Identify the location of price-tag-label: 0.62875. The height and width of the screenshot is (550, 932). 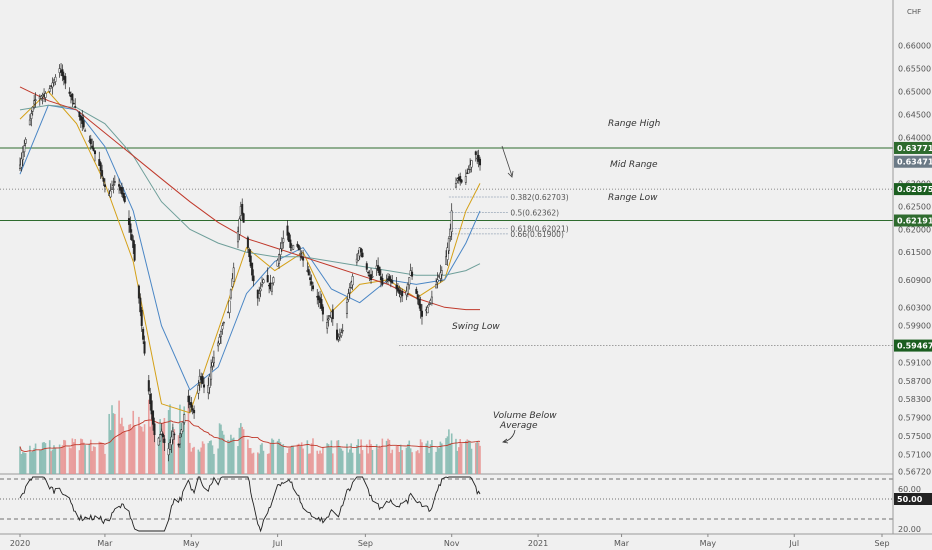
(914, 189).